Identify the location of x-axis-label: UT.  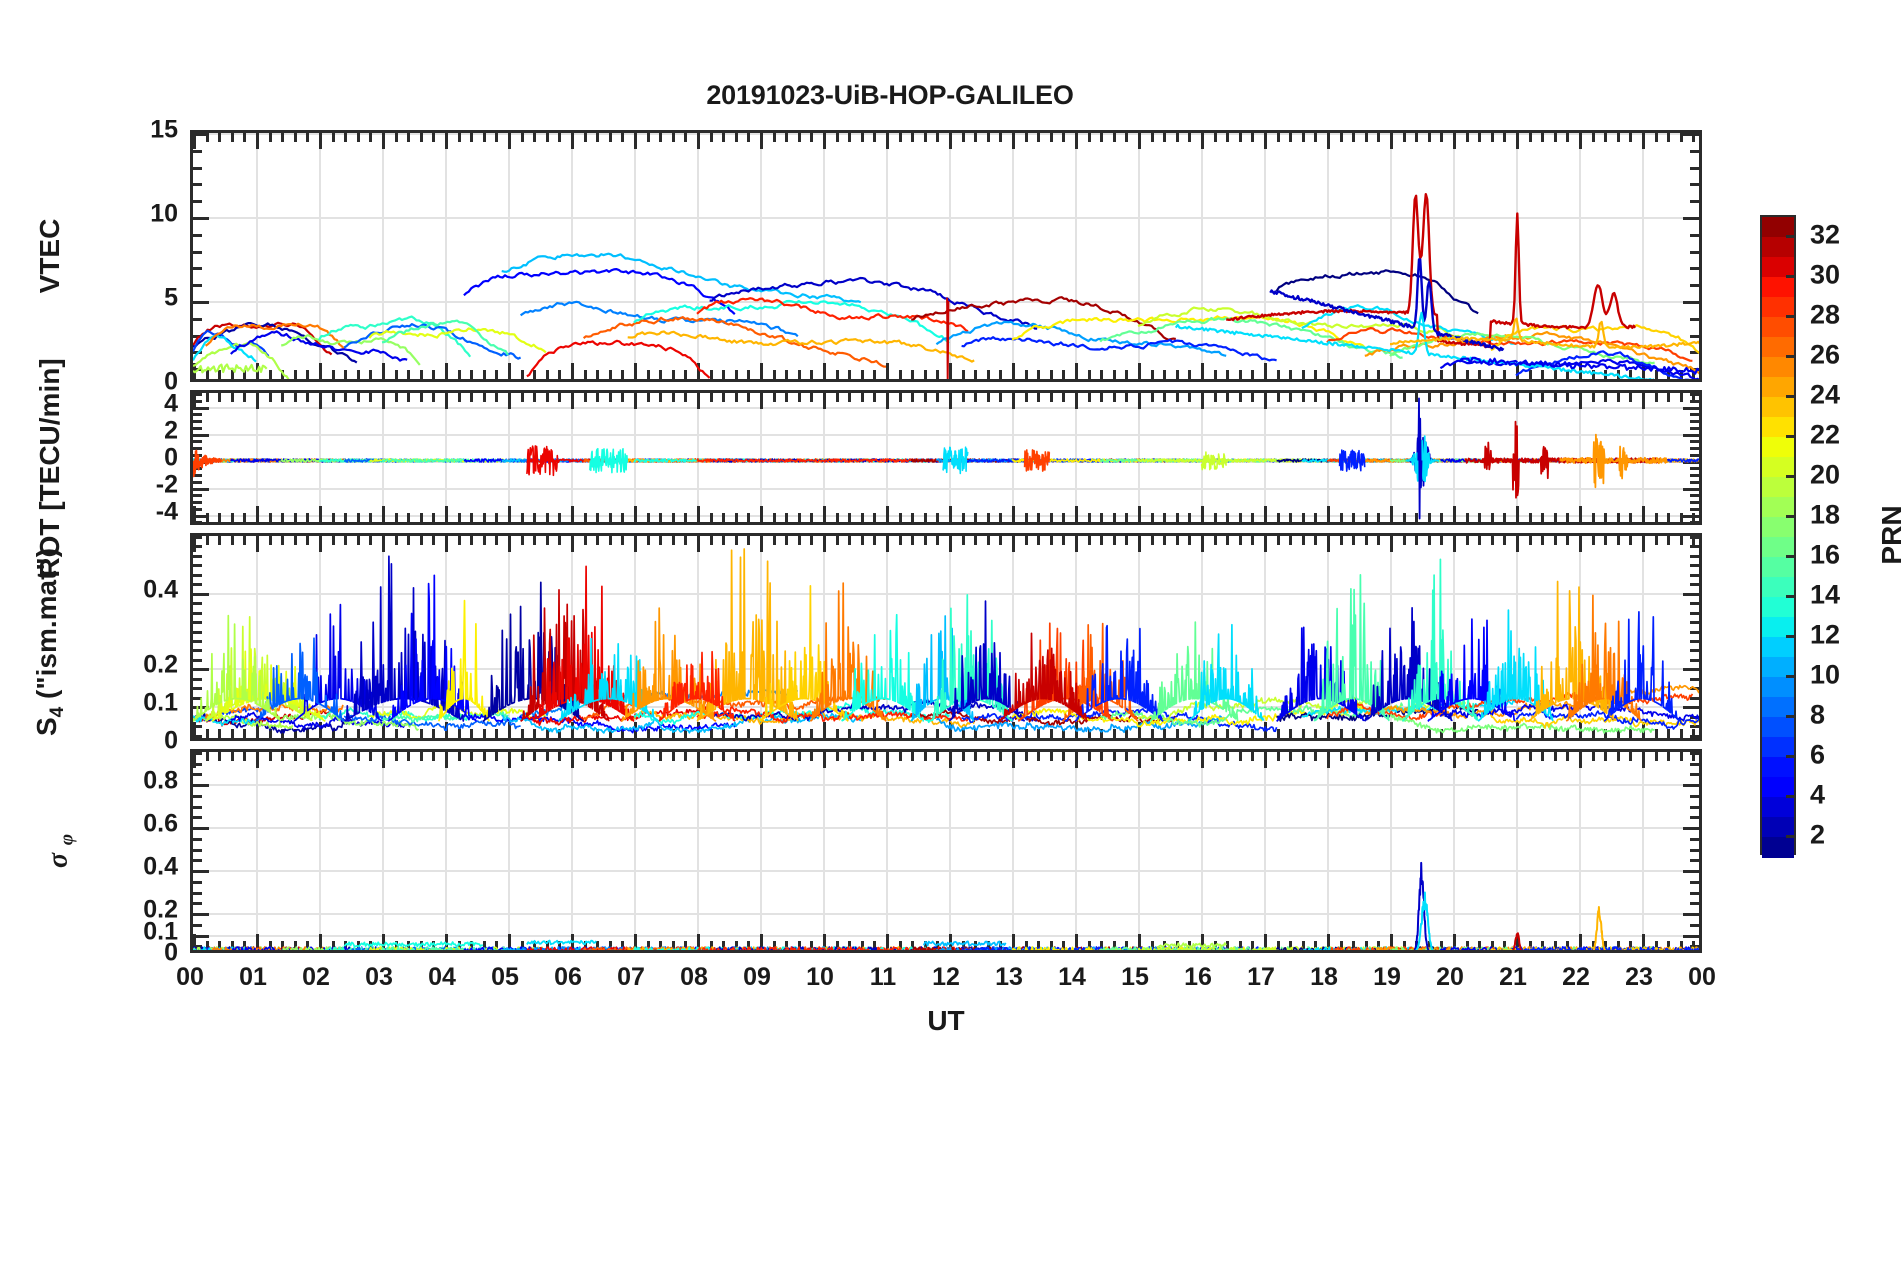
(946, 1020).